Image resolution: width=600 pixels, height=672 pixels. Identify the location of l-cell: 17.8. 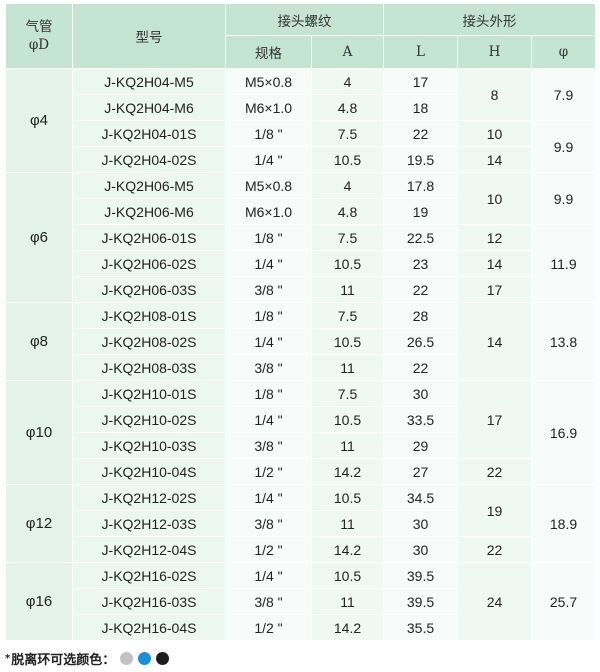
(420, 185).